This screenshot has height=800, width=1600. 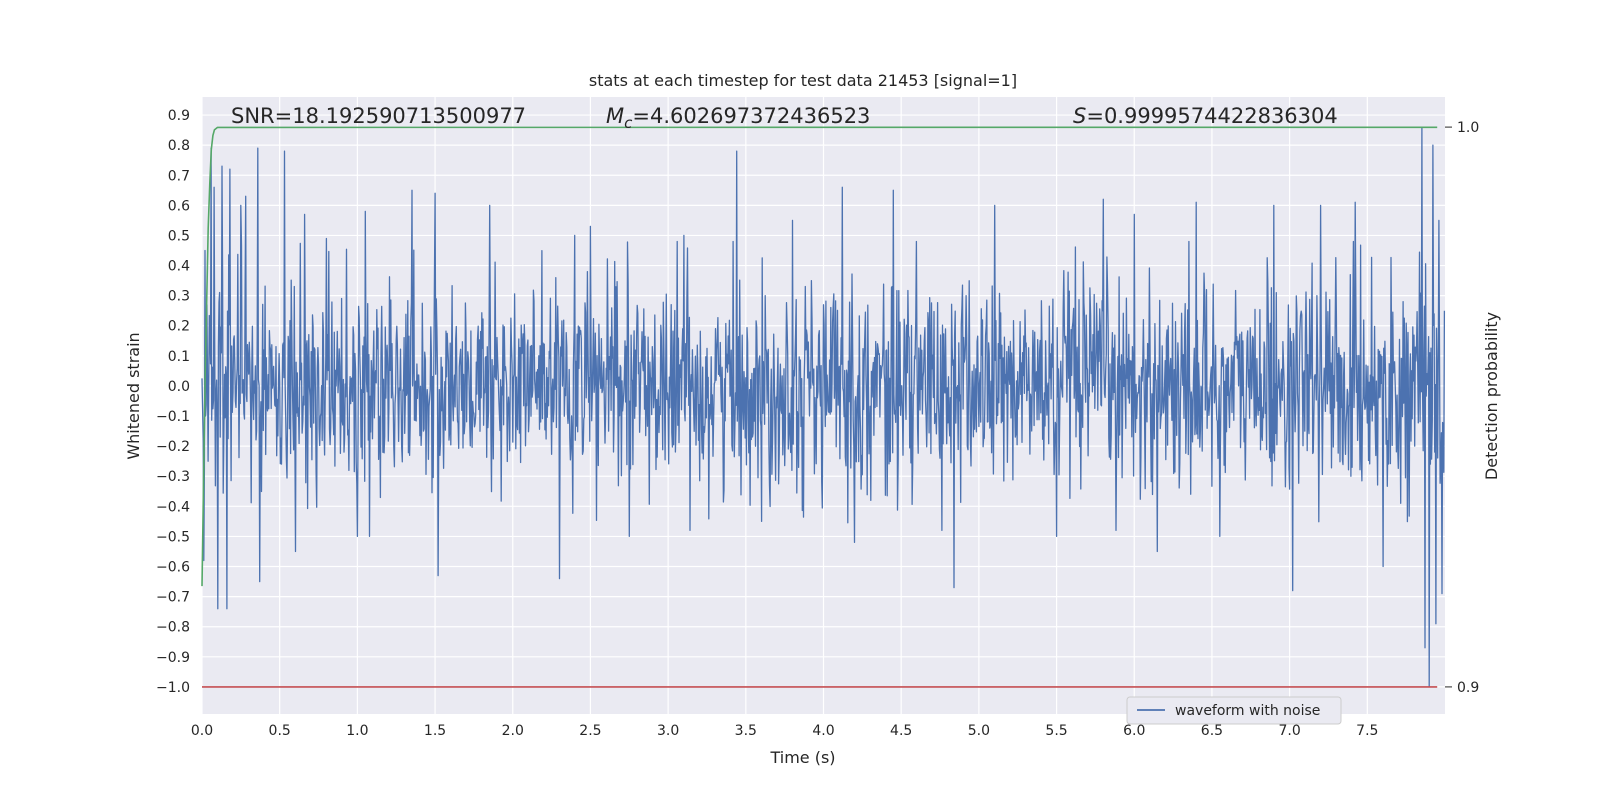 I want to click on y-tick-label: −1.0, so click(x=173, y=688).